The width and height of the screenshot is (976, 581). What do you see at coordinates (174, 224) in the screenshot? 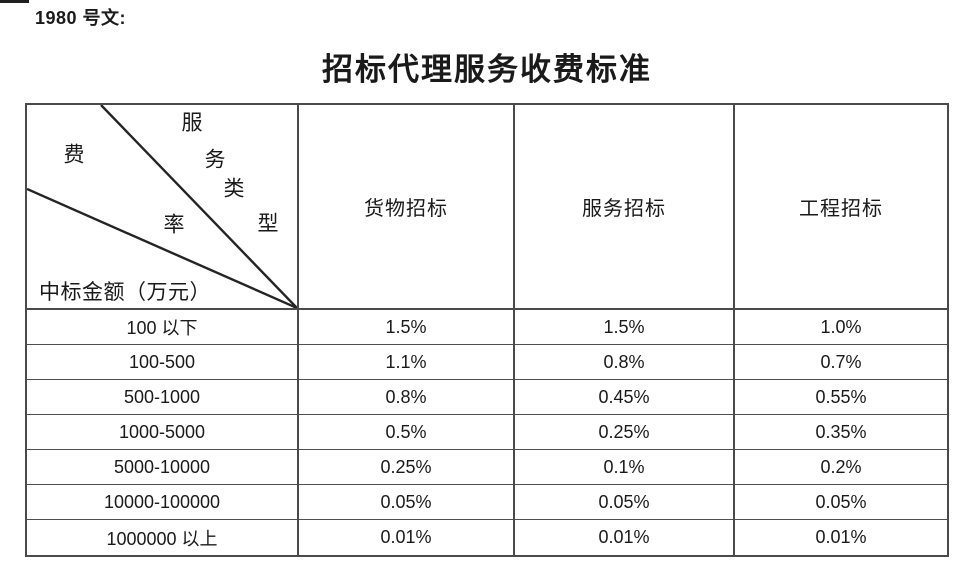
I see `corner-rate-char-2: 率` at bounding box center [174, 224].